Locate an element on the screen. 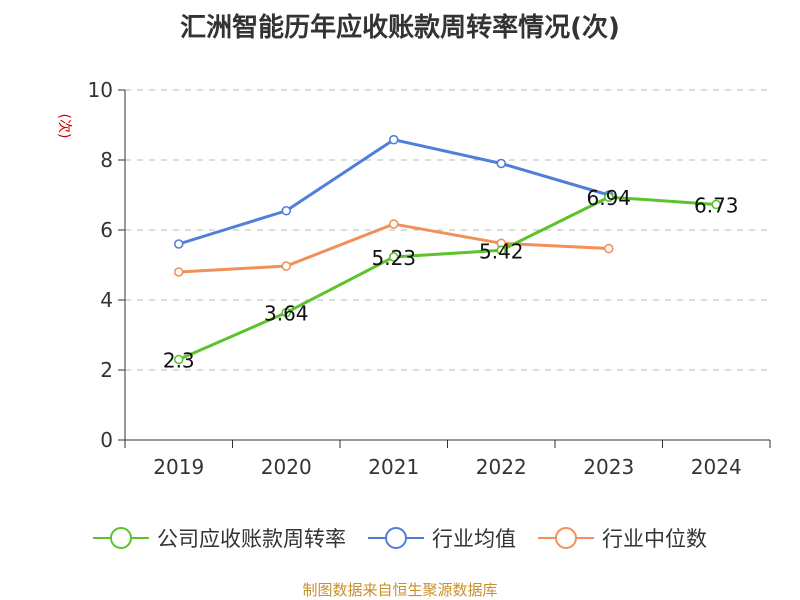 This screenshot has height=600, width=800. chart-title: 汇洲智能历年应收账款周转率情况(次) is located at coordinates (400, 27).